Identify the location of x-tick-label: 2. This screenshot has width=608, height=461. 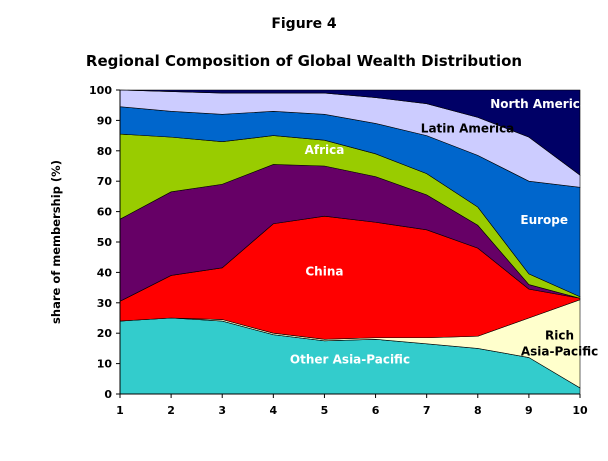
(171, 410).